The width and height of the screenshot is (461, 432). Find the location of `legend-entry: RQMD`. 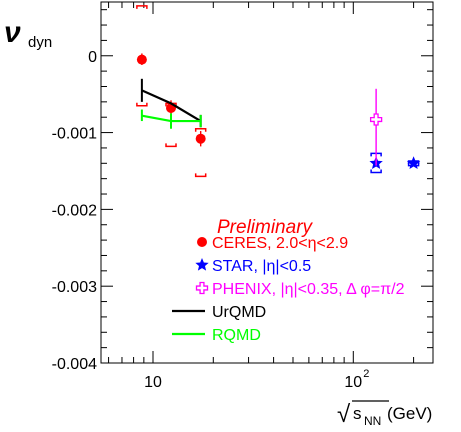

legend-entry: RQMD is located at coordinates (216, 335).